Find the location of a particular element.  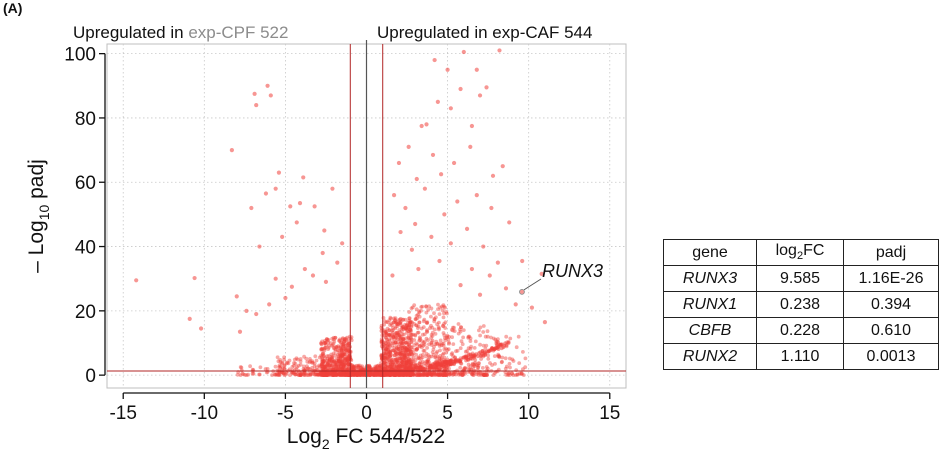

panel-label: (A) is located at coordinates (13, 8).